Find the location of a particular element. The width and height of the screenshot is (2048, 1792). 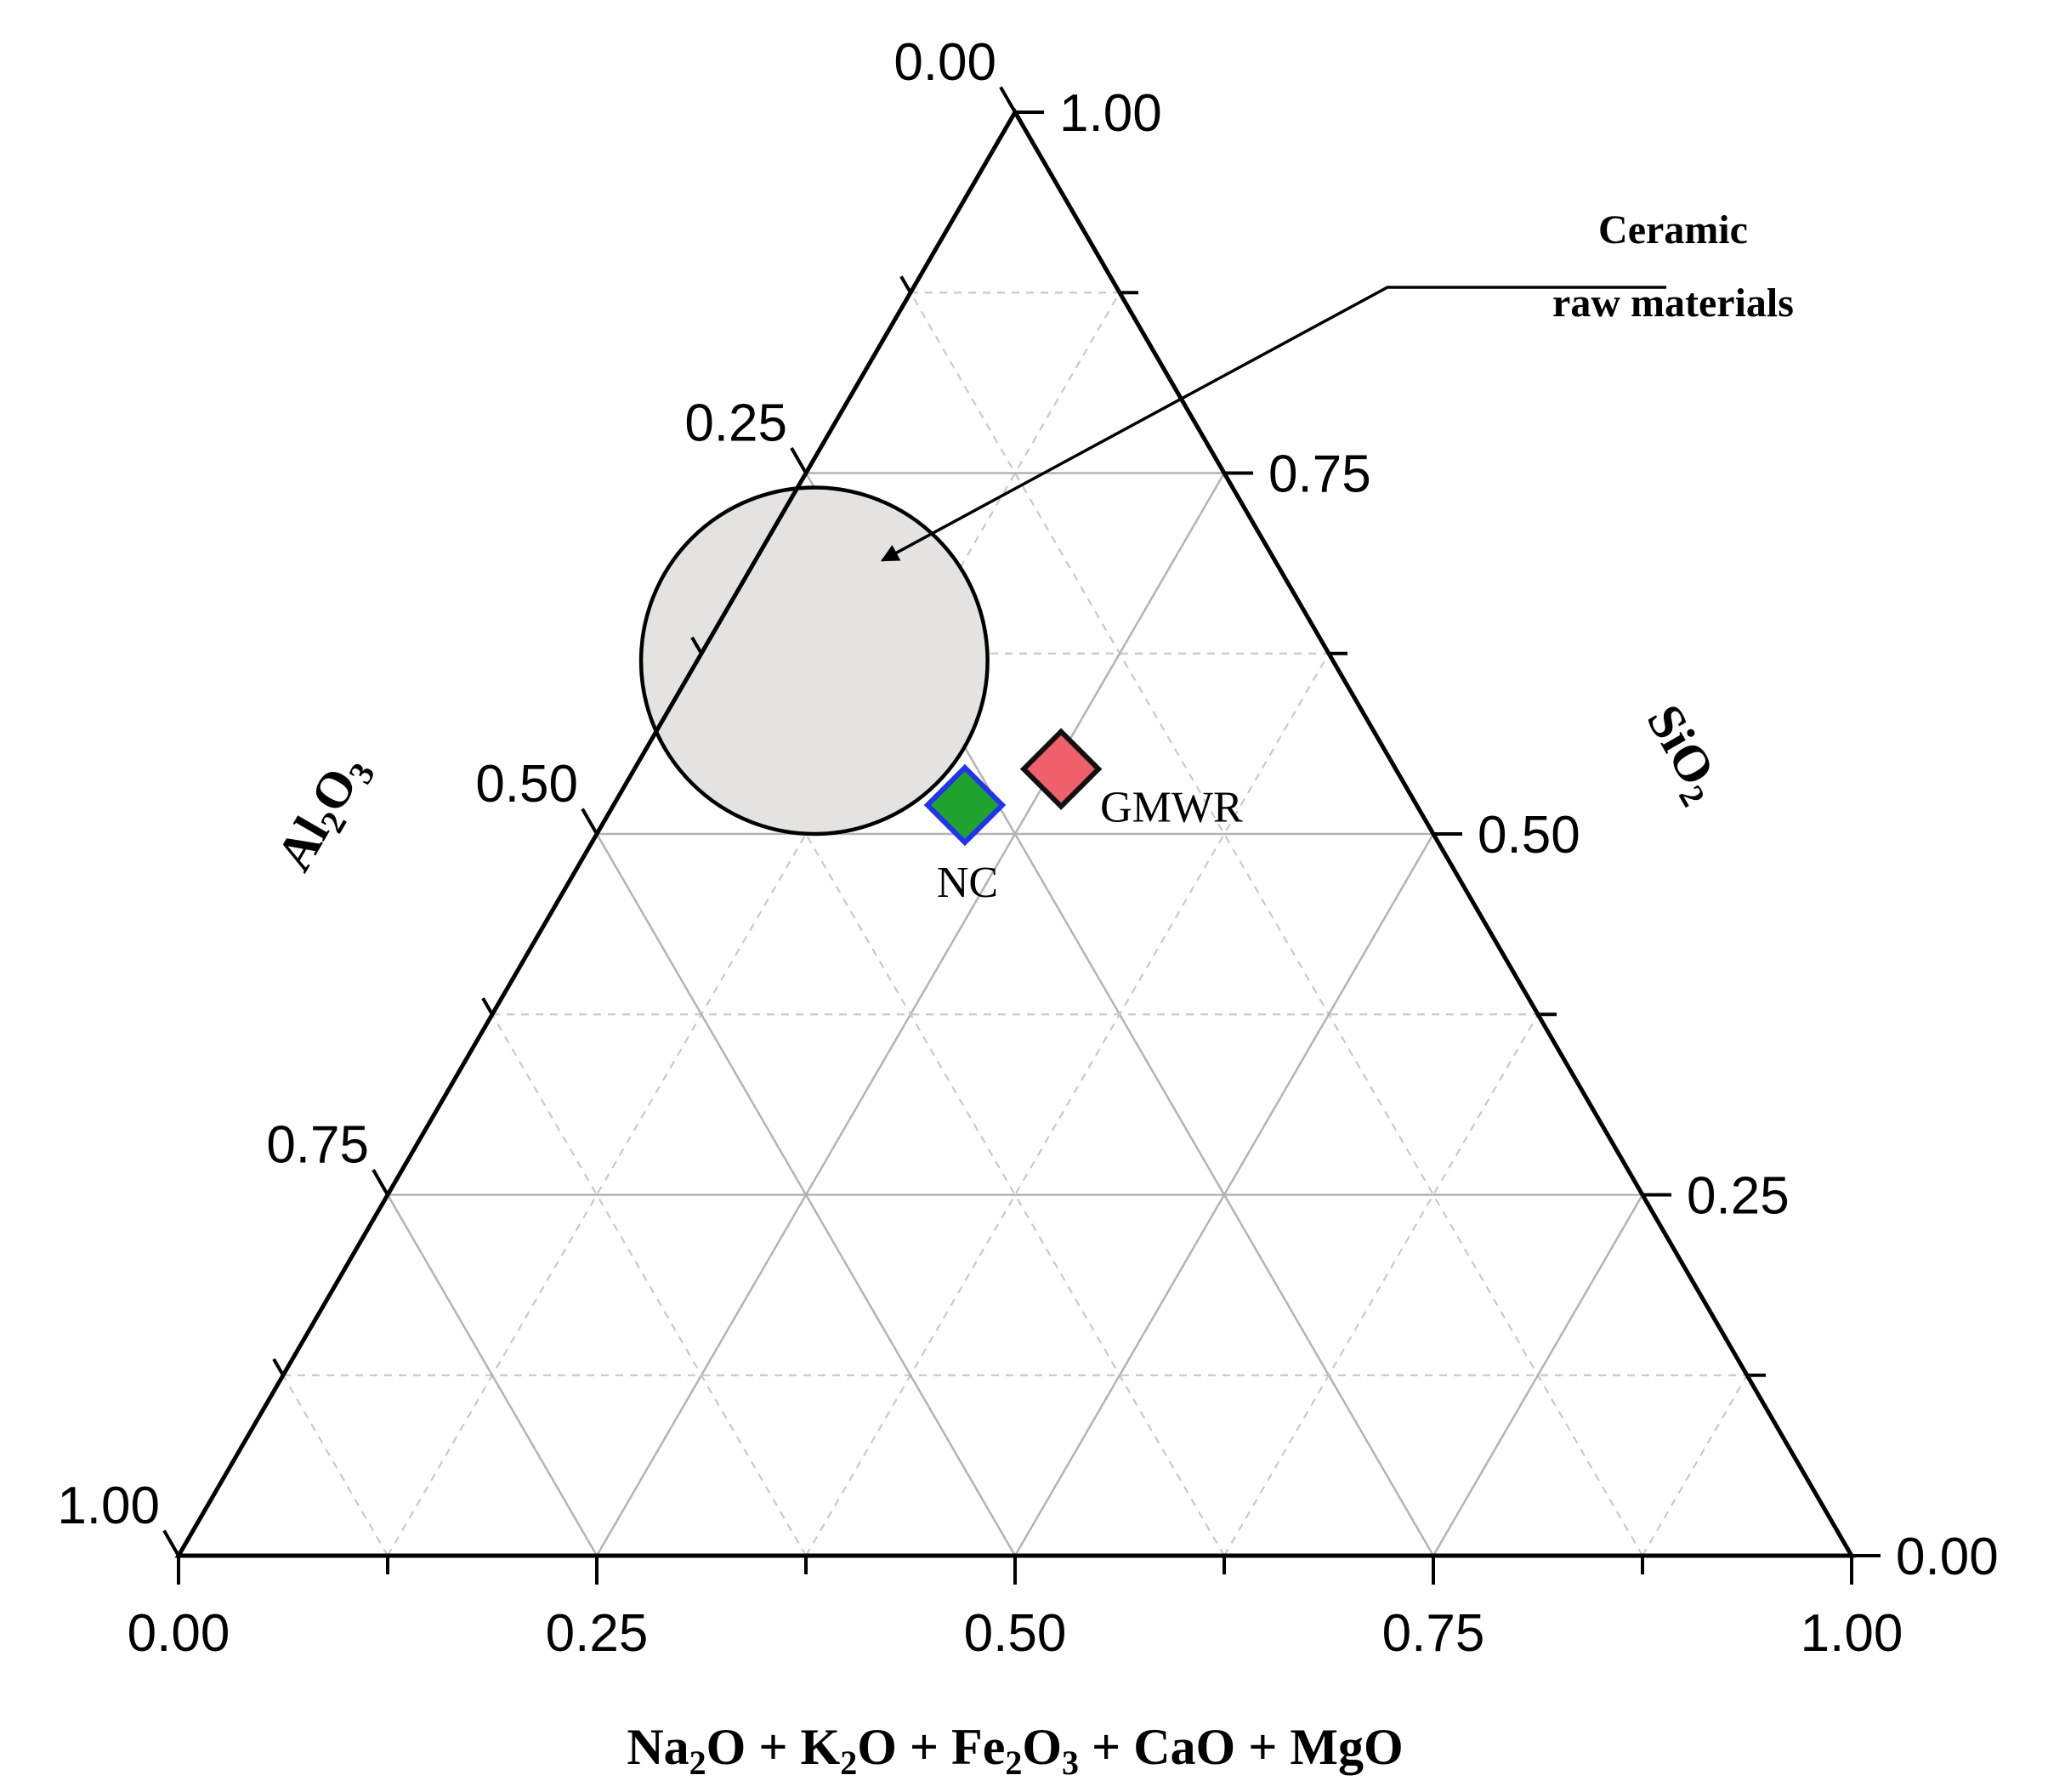

tick-label-right: 0.75 is located at coordinates (1319, 475).